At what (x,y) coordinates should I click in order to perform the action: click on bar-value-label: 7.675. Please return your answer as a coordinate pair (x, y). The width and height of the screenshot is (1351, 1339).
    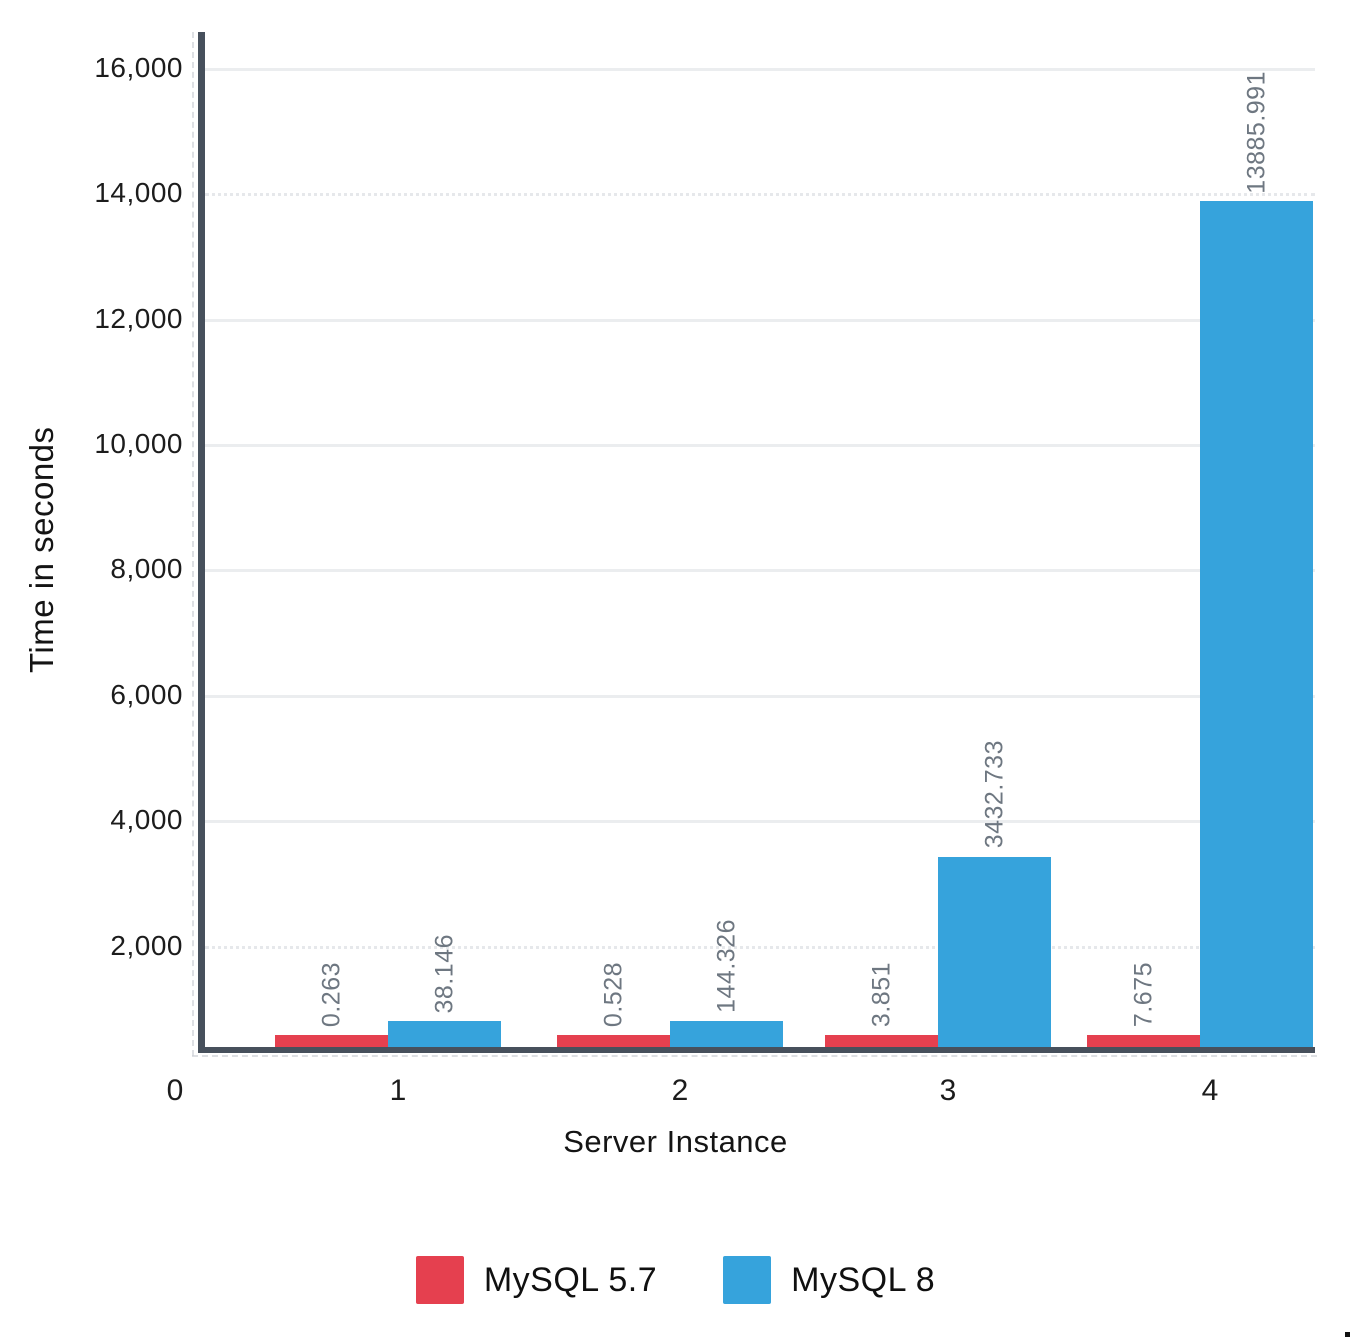
    Looking at the image, I should click on (1143, 994).